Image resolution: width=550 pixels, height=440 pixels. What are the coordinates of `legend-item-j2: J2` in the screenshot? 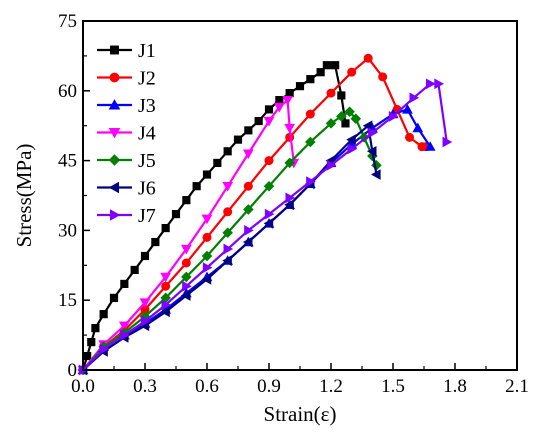 It's located at (126, 79).